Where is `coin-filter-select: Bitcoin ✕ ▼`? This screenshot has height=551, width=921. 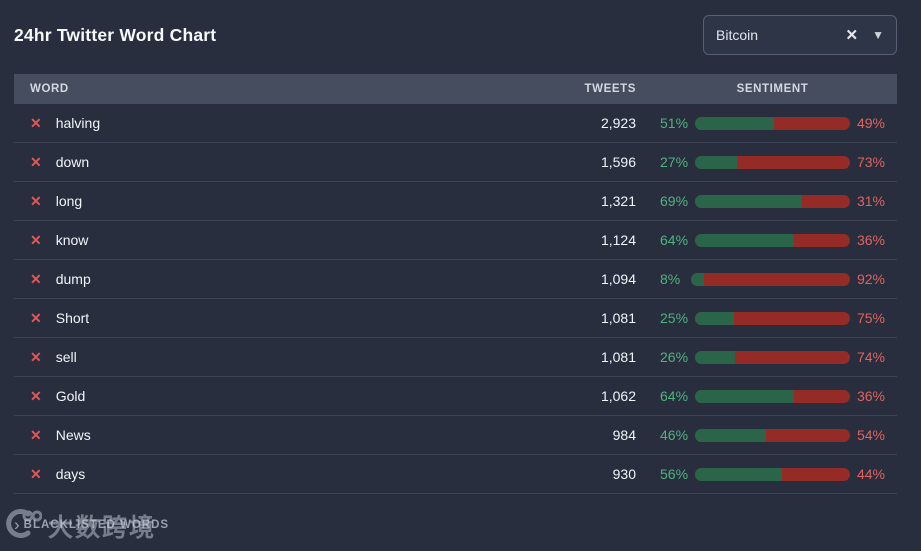 coin-filter-select: Bitcoin ✕ ▼ is located at coordinates (800, 35).